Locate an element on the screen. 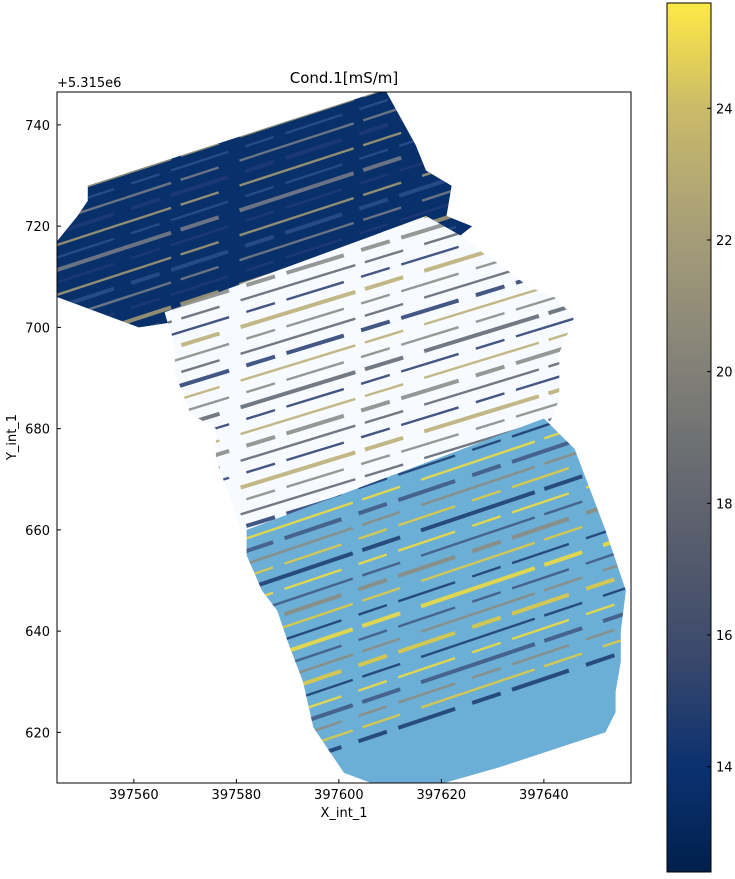 The height and width of the screenshot is (879, 735). y-axis-ticks: 620 640 660 680 700 720 740 is located at coordinates (43, 430).